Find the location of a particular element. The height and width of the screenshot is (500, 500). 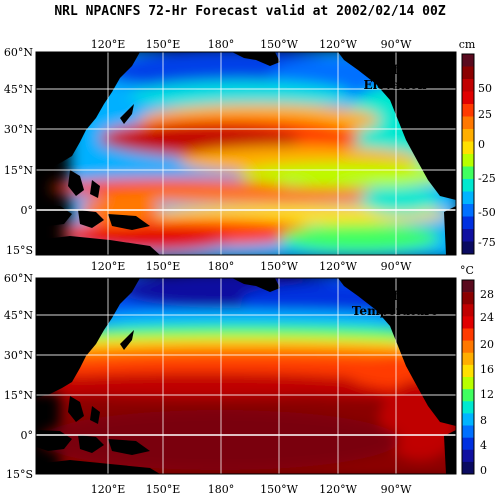

colorbar-tick-label: 12 is located at coordinates (487, 394).